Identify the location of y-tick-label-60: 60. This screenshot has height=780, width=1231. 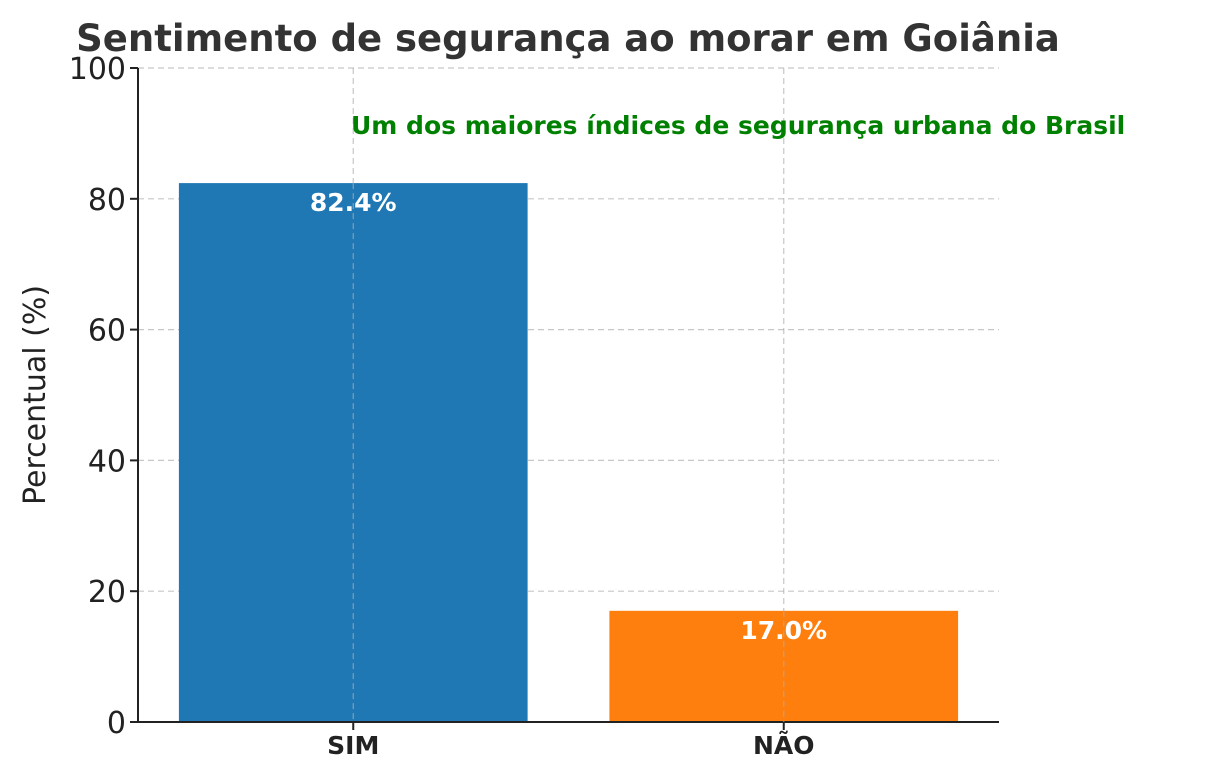
(107, 331).